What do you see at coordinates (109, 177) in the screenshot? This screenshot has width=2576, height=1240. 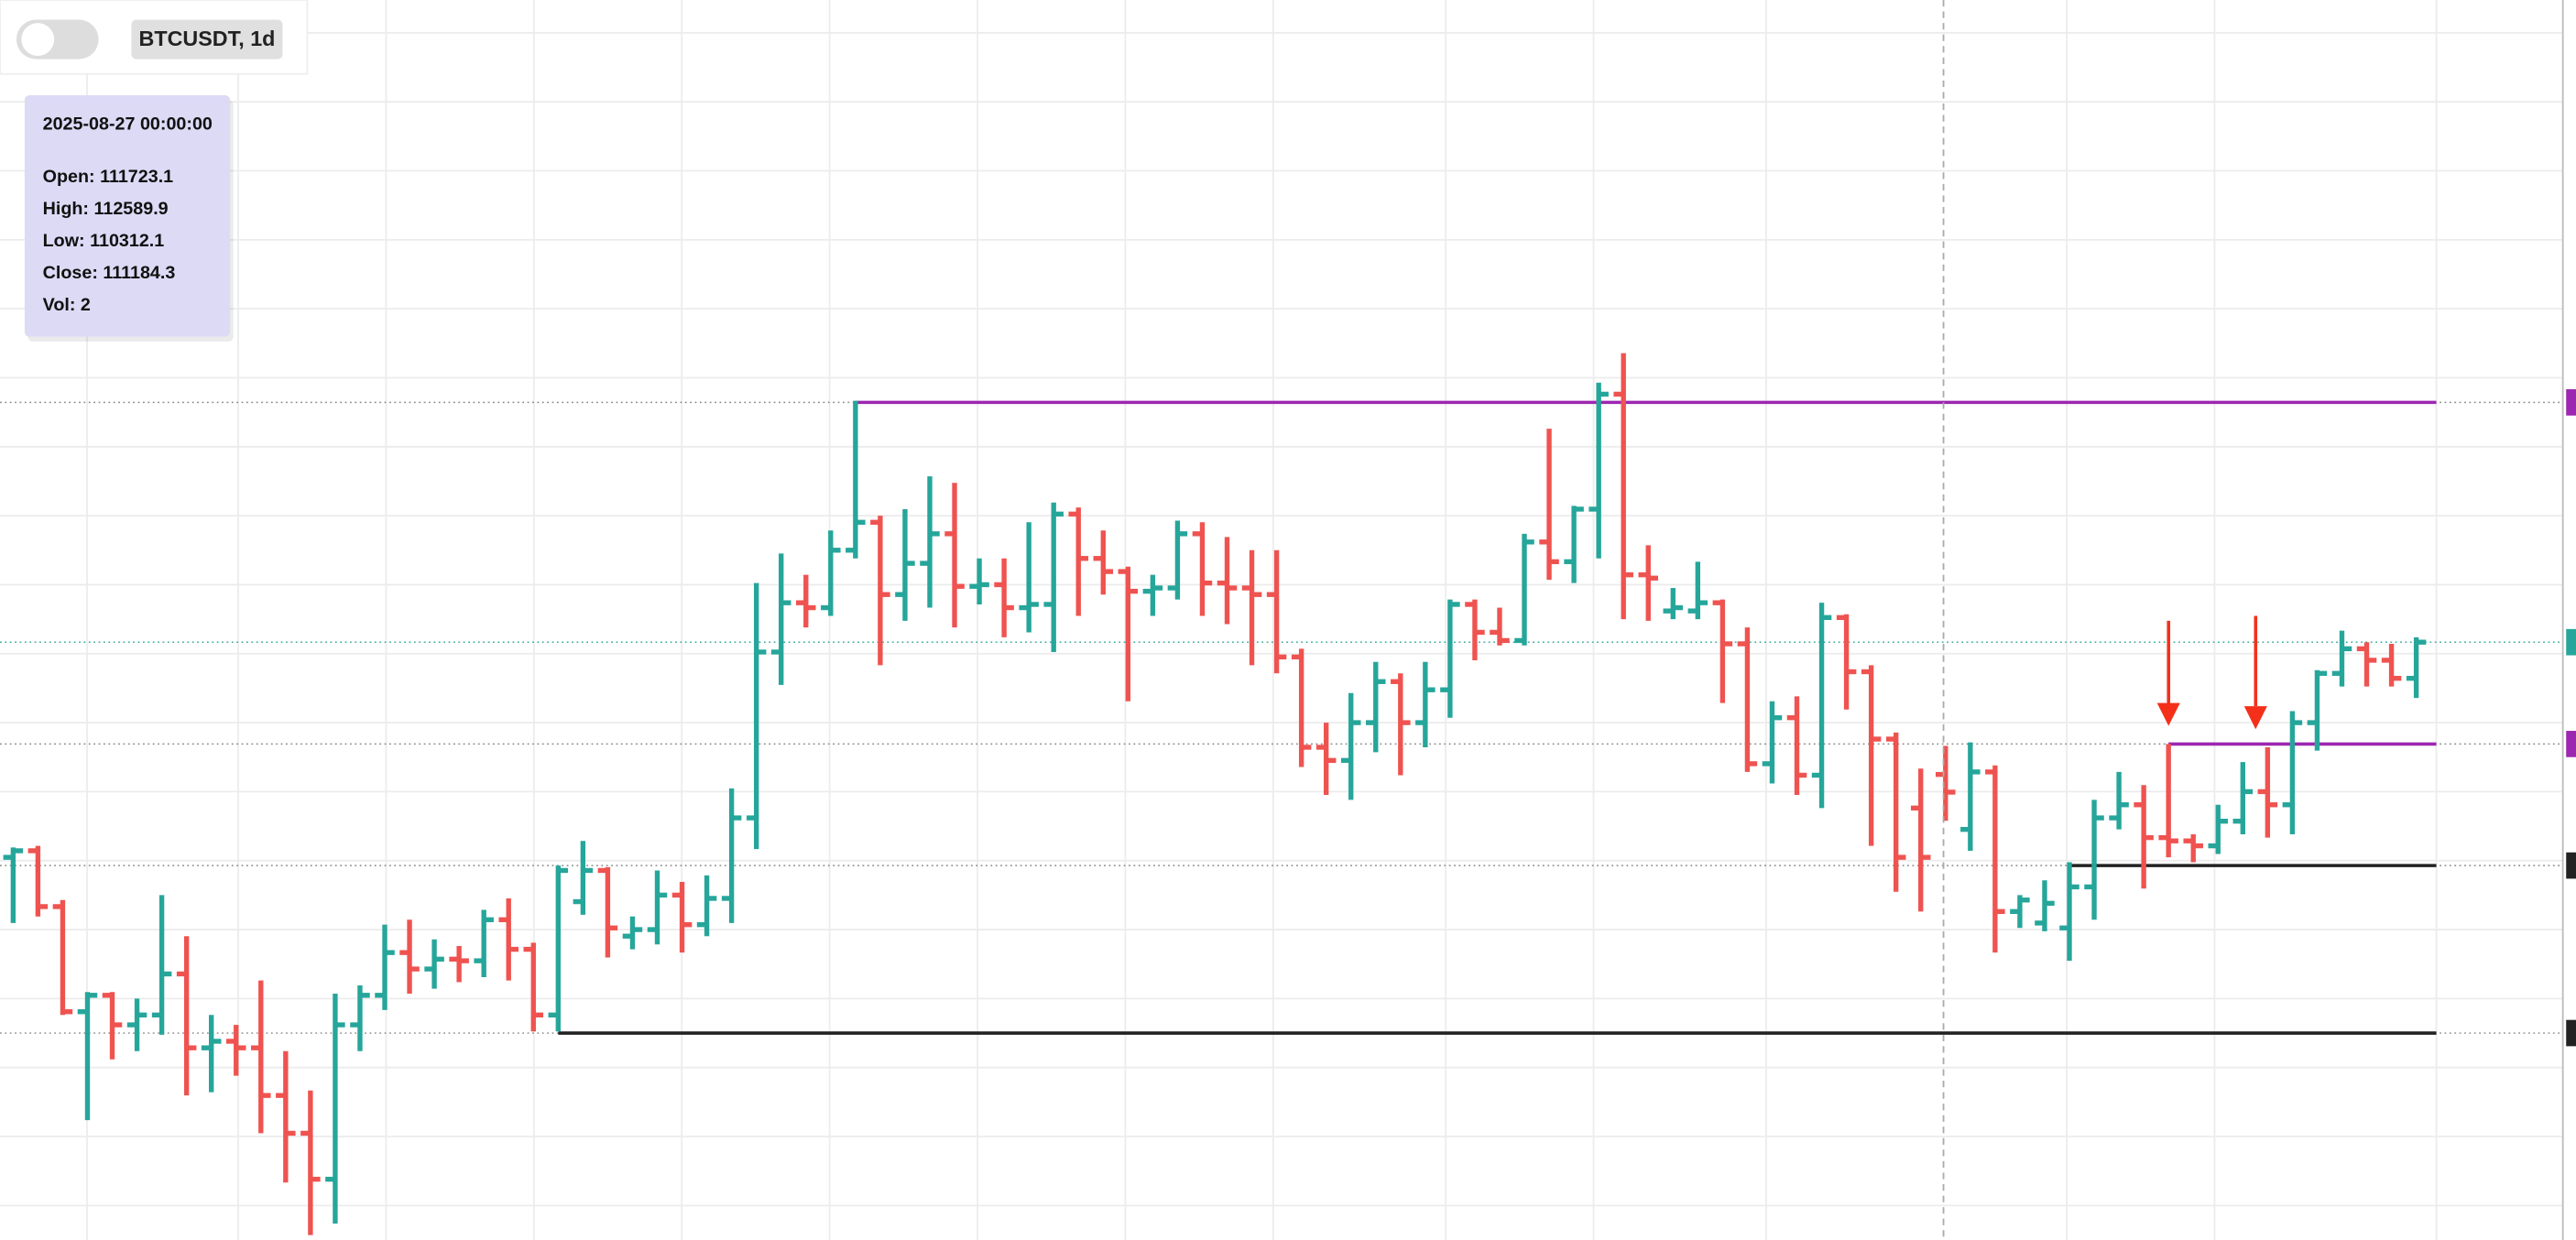 I see `tooltip-line: Open: 111723.1` at bounding box center [109, 177].